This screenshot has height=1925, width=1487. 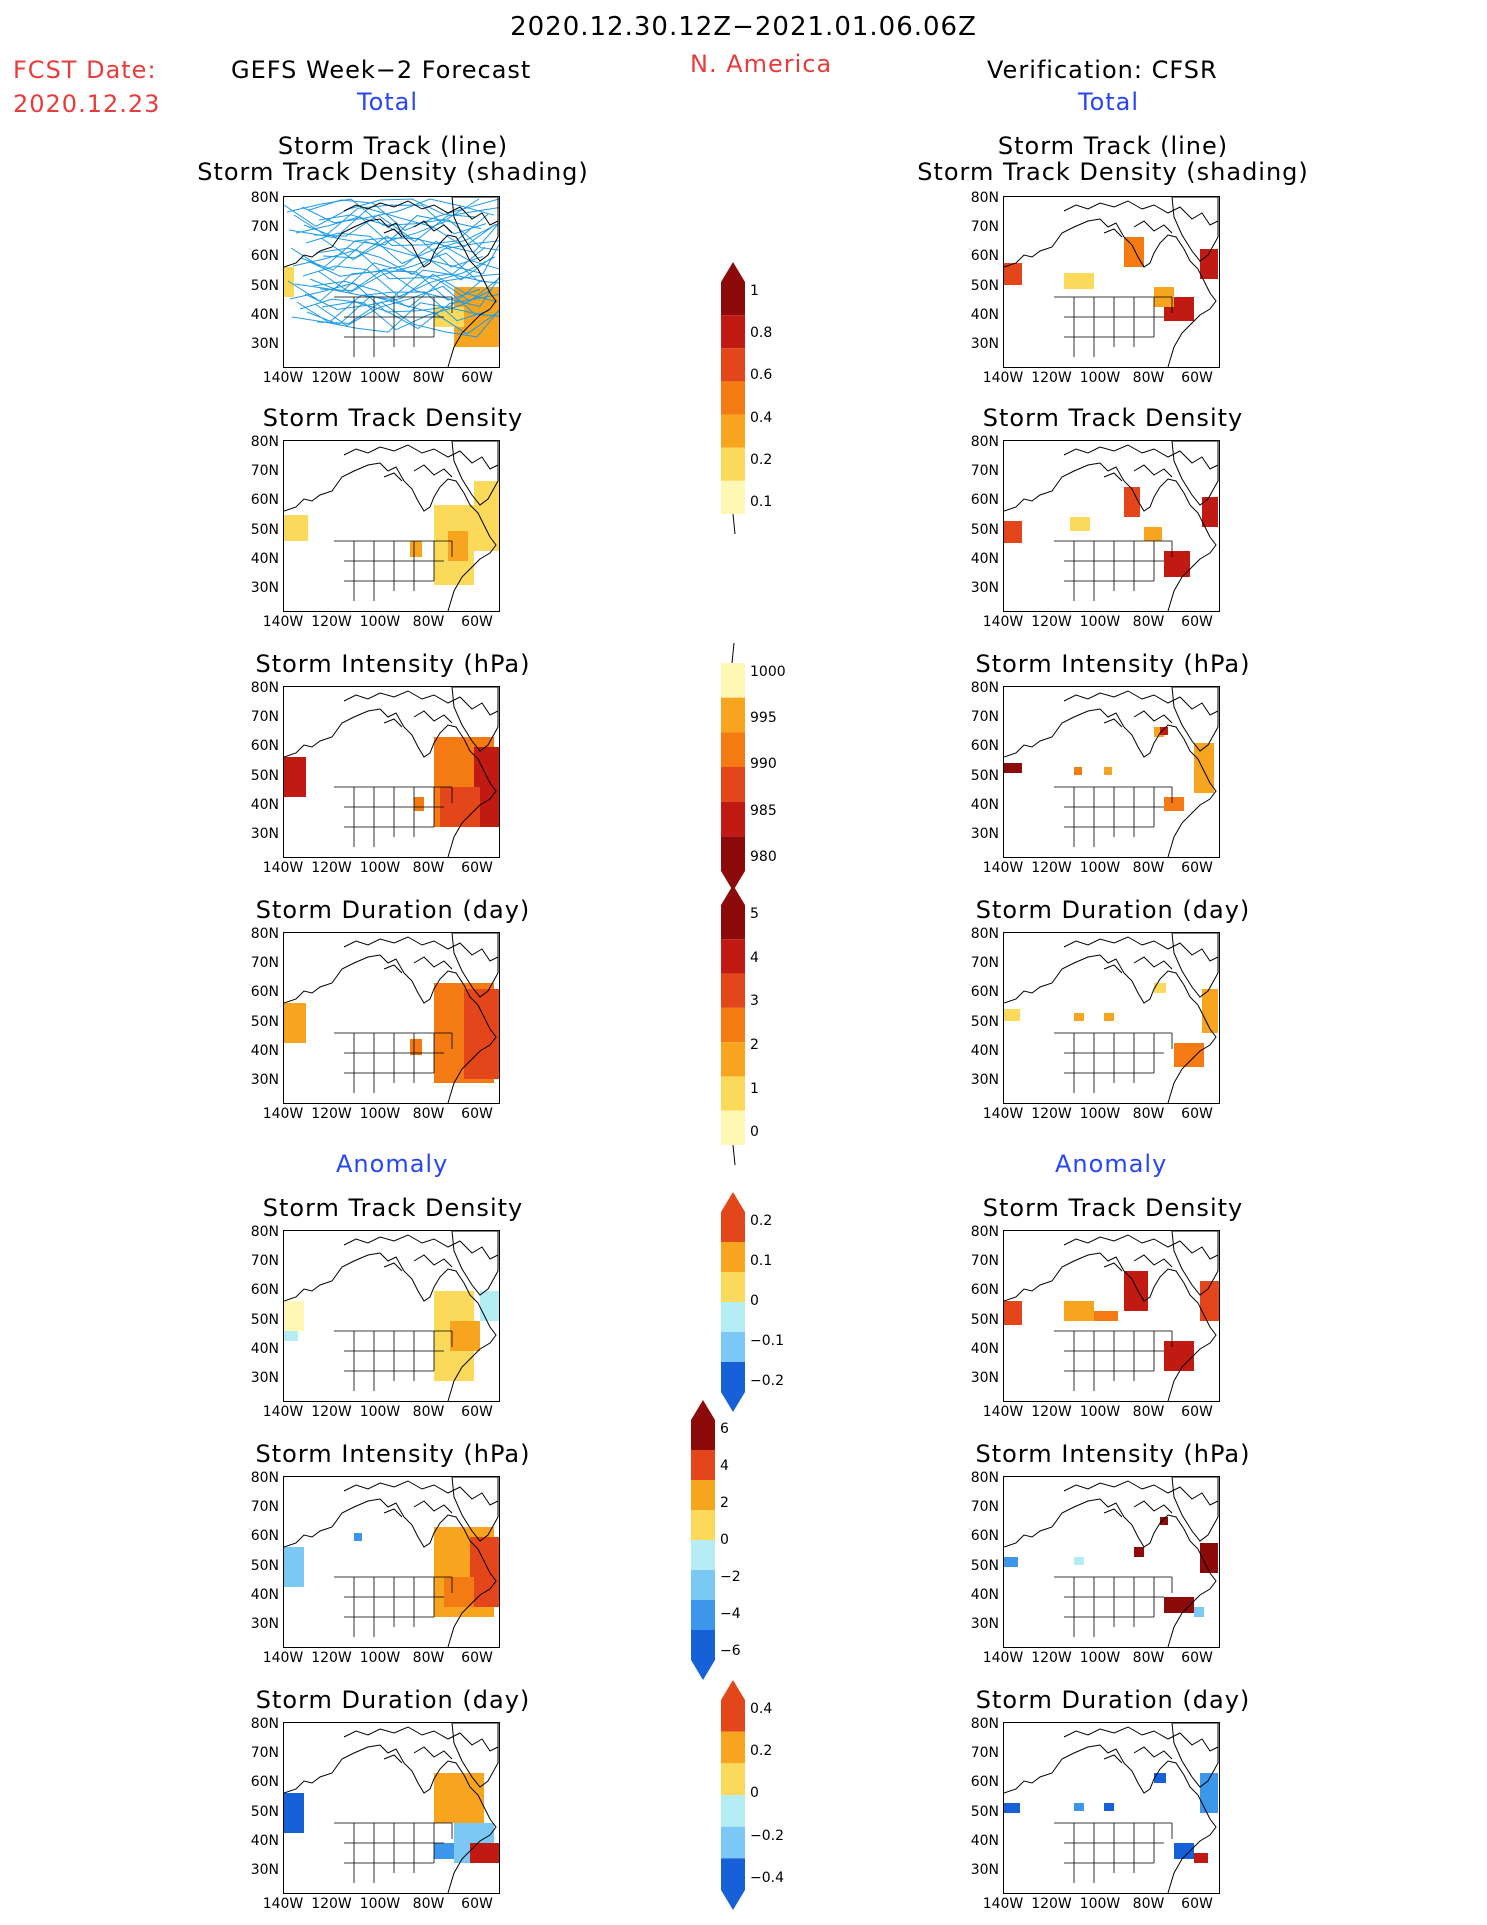 I want to click on duration-total-colorbar-label: 5, so click(x=754, y=914).